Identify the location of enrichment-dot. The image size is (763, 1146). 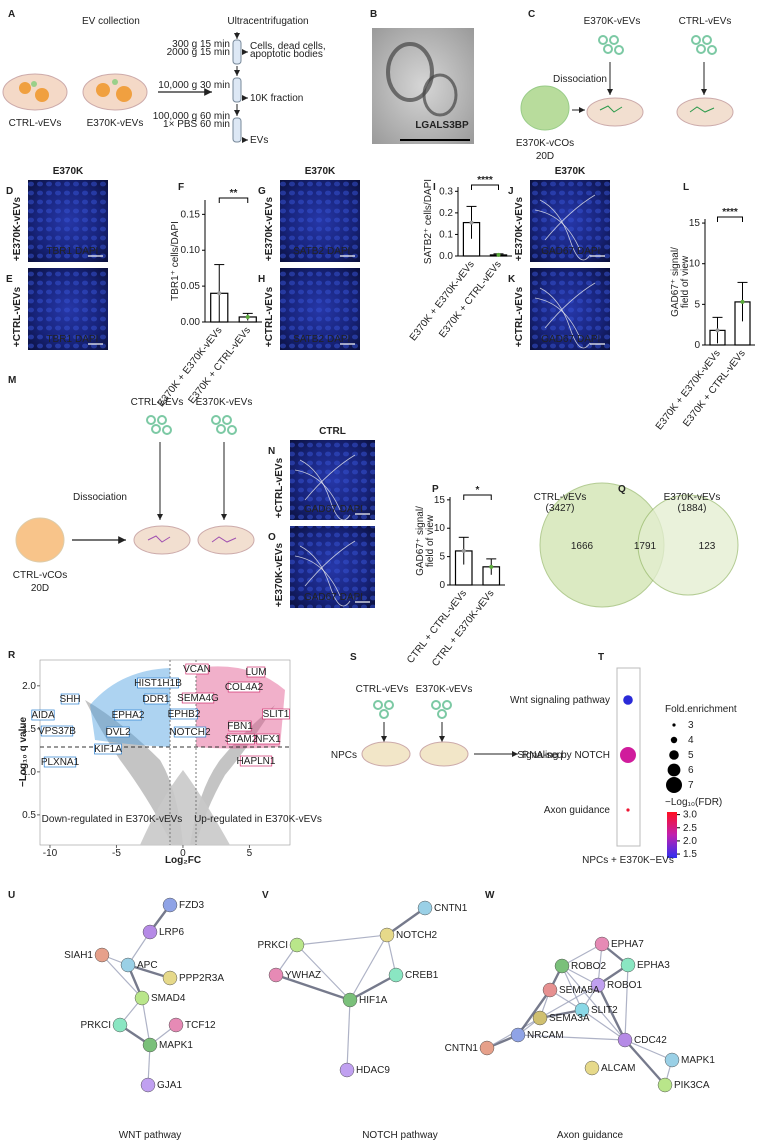
(628, 755).